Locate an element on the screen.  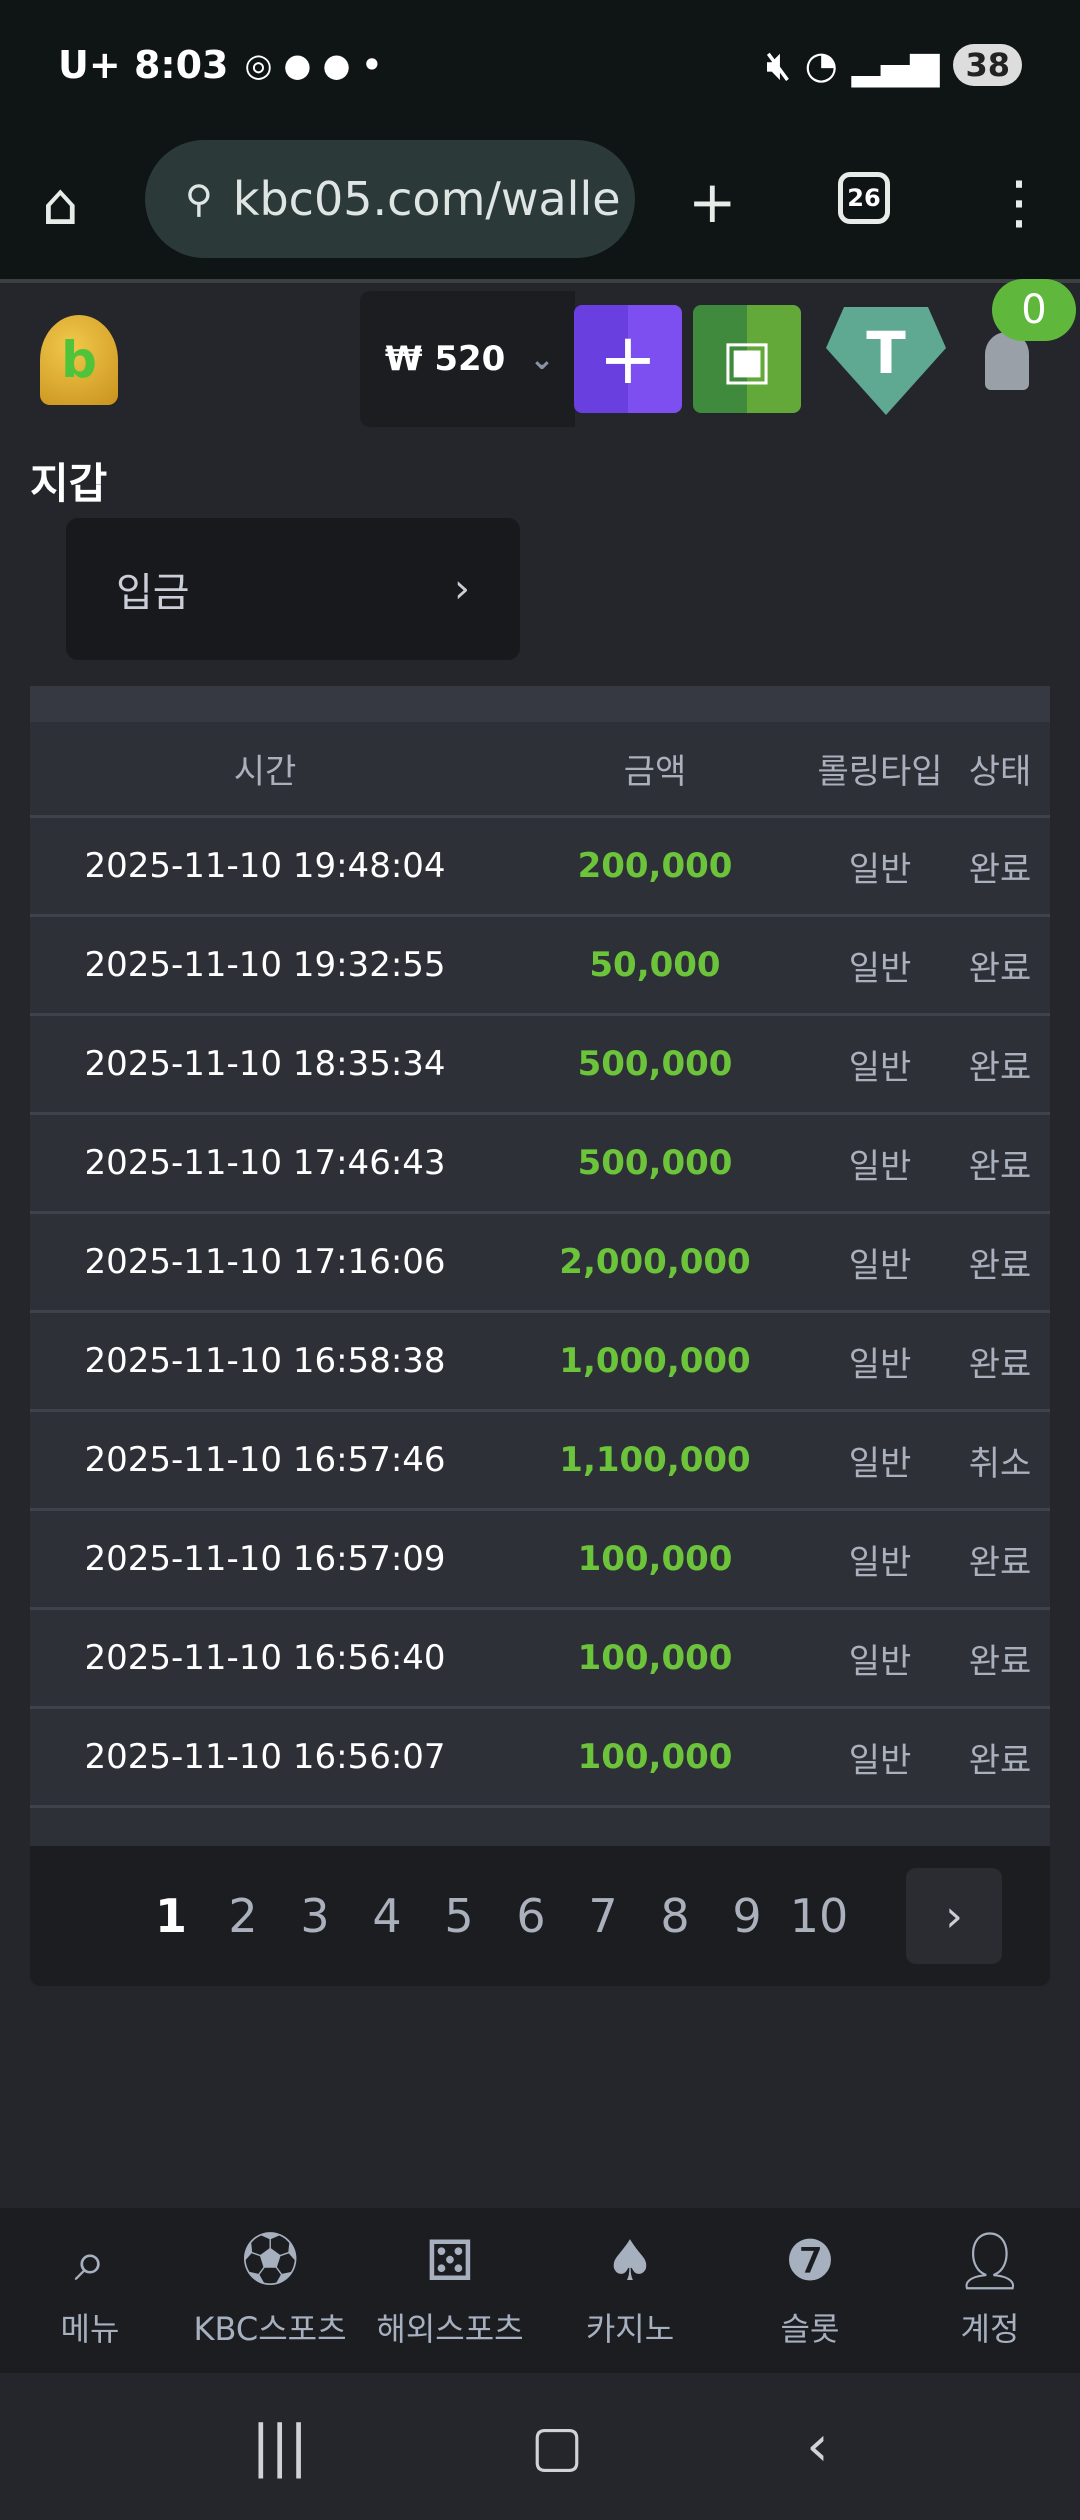
battery: 38 is located at coordinates (987, 65).